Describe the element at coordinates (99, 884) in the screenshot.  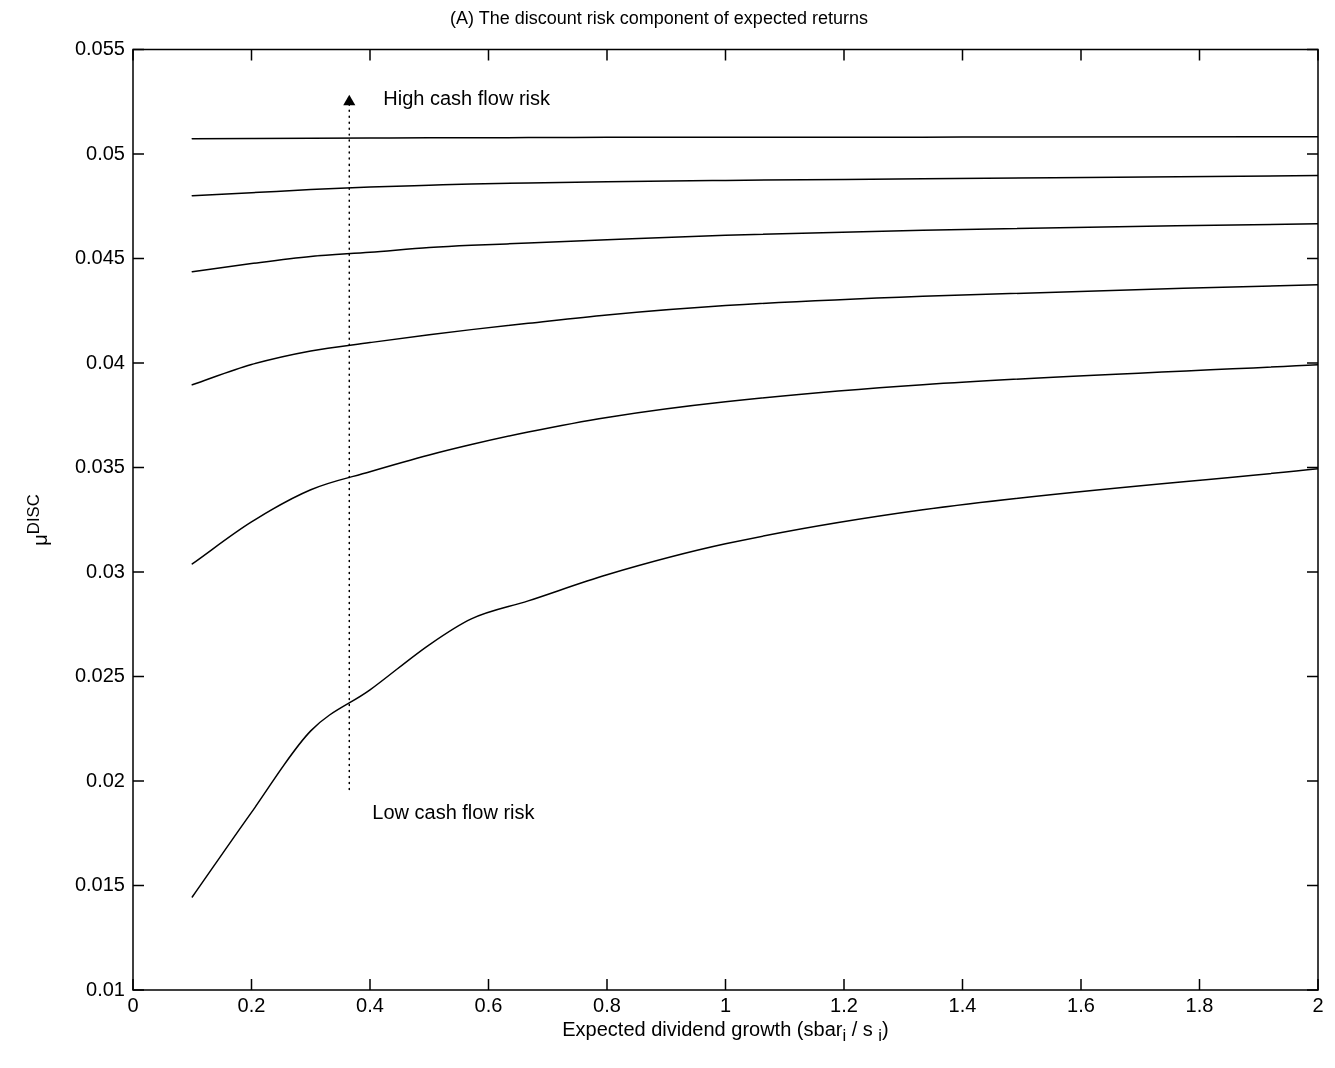
I see `y-tick-label: 0.015` at that location.